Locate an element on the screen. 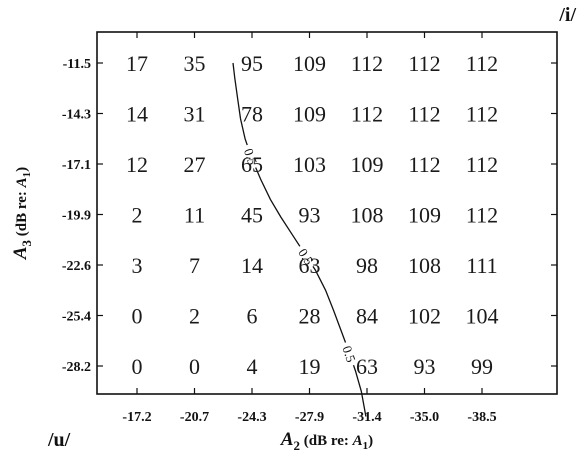 The width and height of the screenshot is (580, 463). corner-label-bottom-left: /u/ is located at coordinates (59, 440).